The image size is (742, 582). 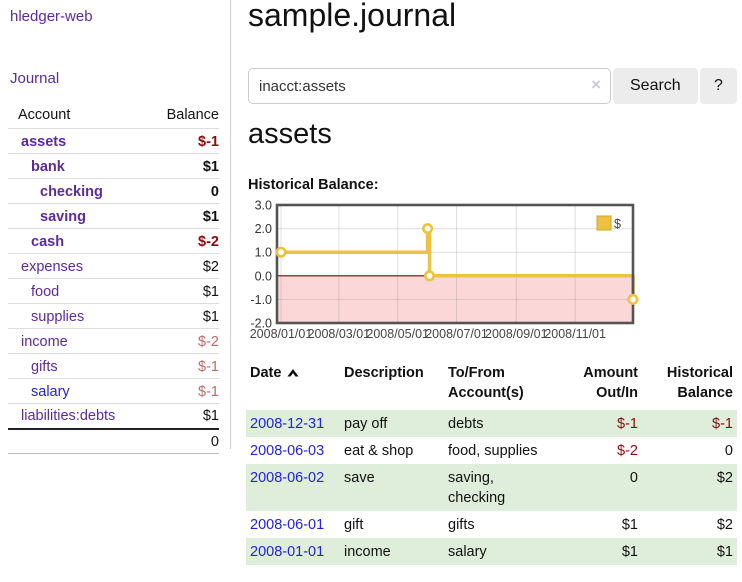 What do you see at coordinates (491, 423) in the screenshot?
I see `transaction-row: 2008-12-31 pay off debts $-1 $-1` at bounding box center [491, 423].